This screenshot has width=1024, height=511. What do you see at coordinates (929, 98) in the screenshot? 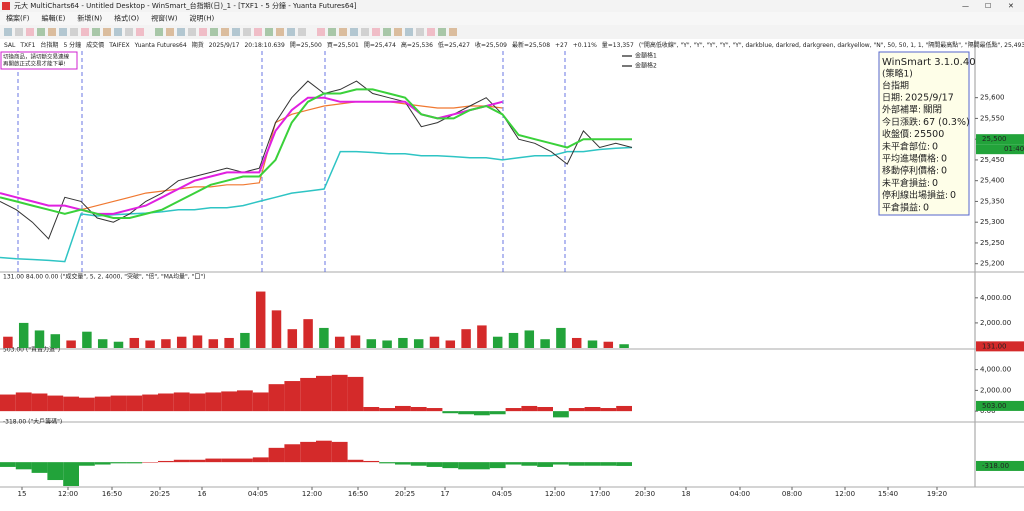
I see `info-value: 2025/9/17` at bounding box center [929, 98].